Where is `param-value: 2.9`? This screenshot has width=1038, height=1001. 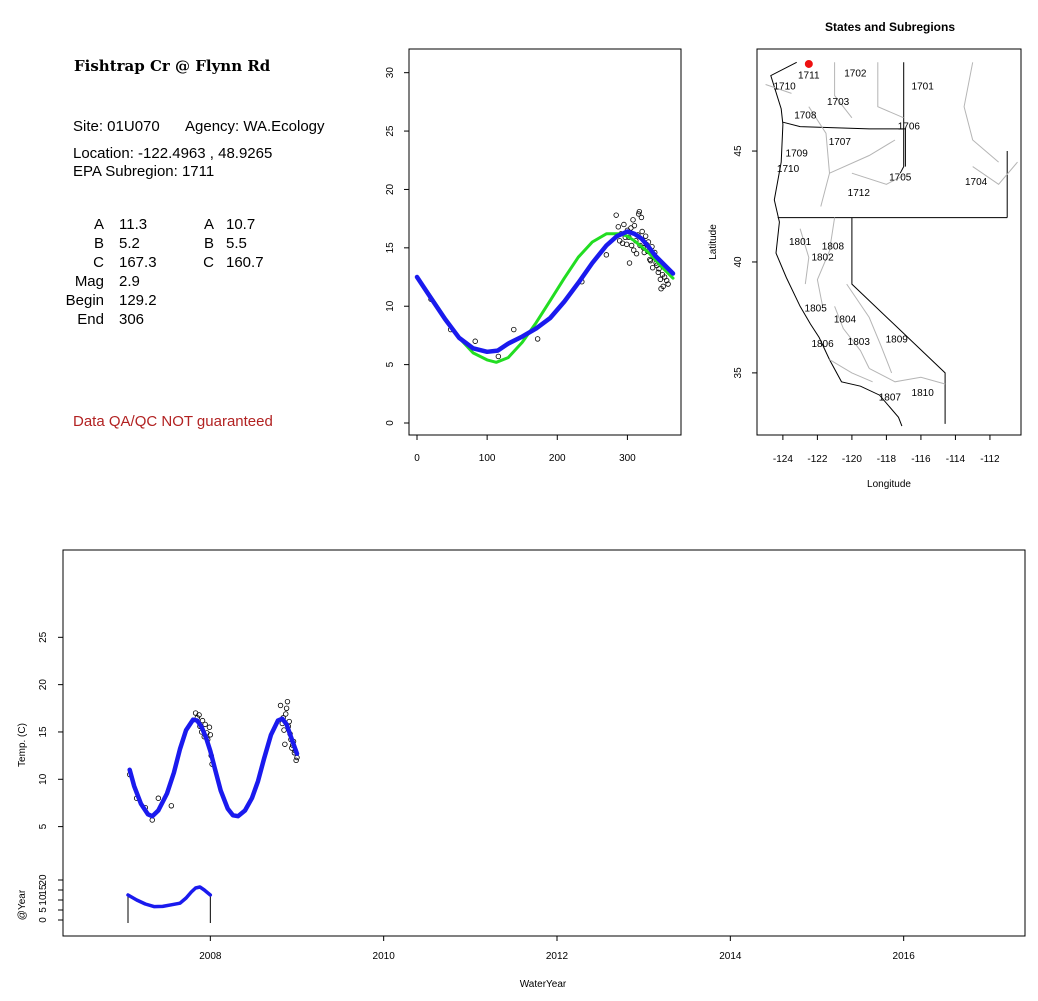
param-value: 2.9 is located at coordinates (129, 281).